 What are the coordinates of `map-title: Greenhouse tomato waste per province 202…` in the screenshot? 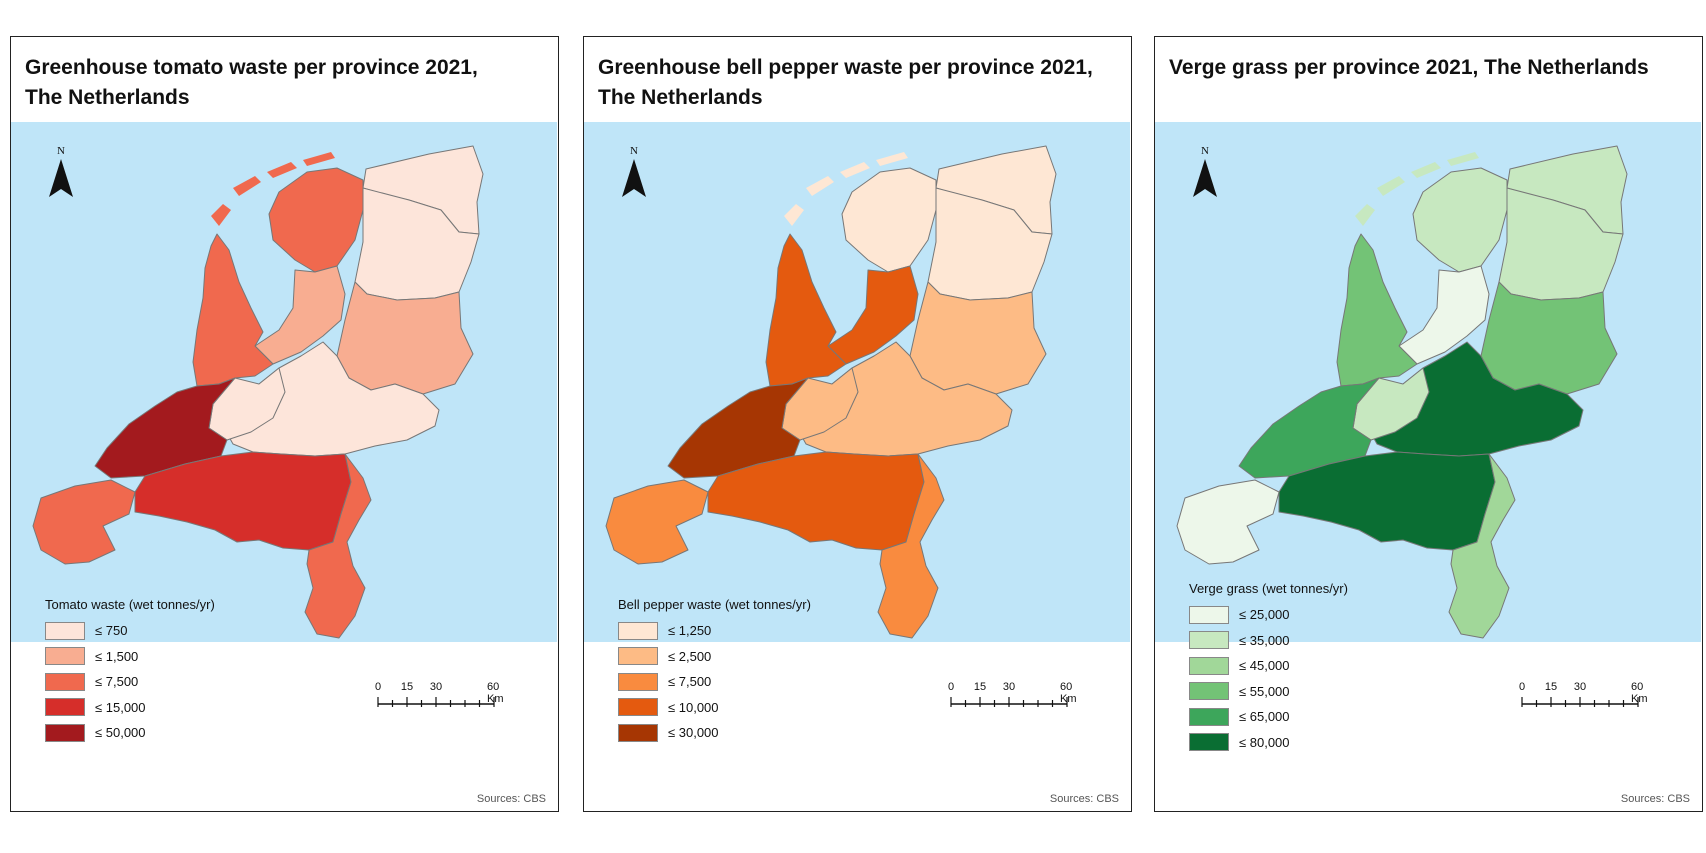 It's located at (285, 83).